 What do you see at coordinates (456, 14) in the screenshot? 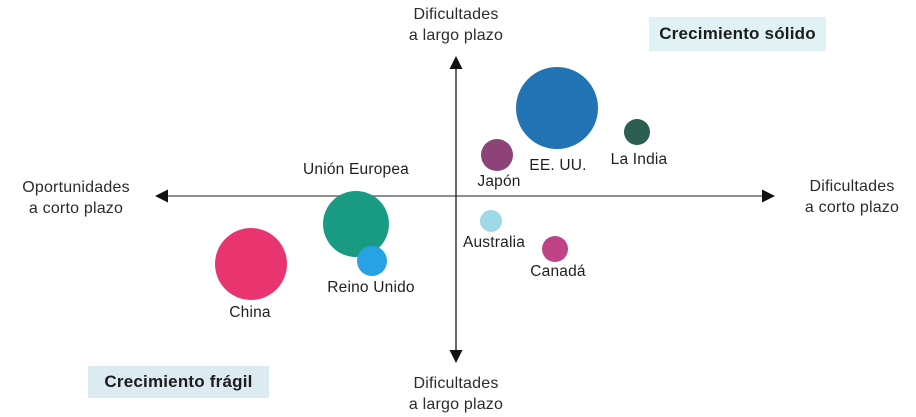
I see `axis-label-top-line1: Dificultades` at bounding box center [456, 14].